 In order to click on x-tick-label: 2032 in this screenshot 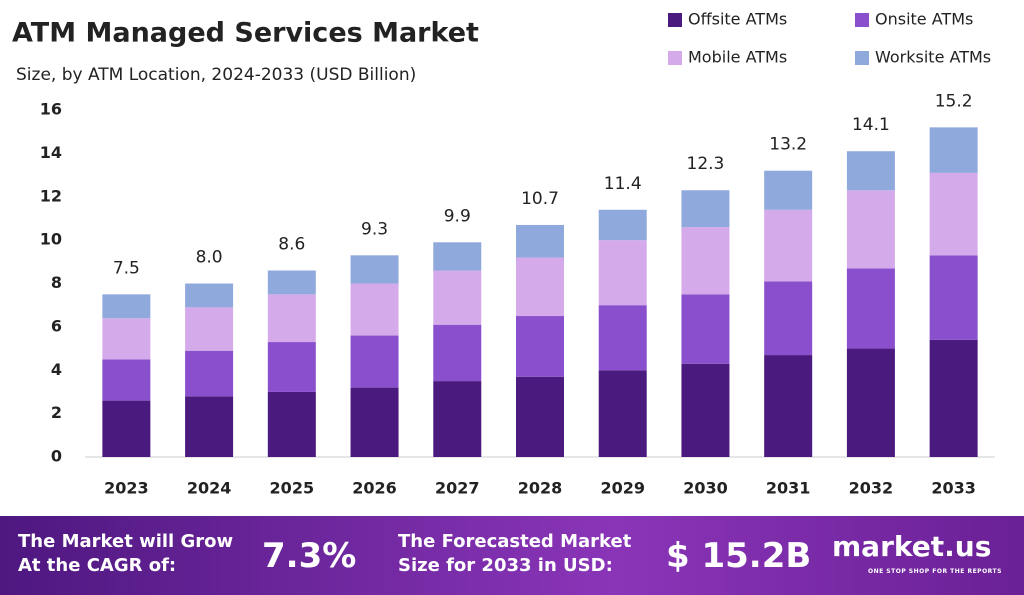, I will do `click(871, 488)`.